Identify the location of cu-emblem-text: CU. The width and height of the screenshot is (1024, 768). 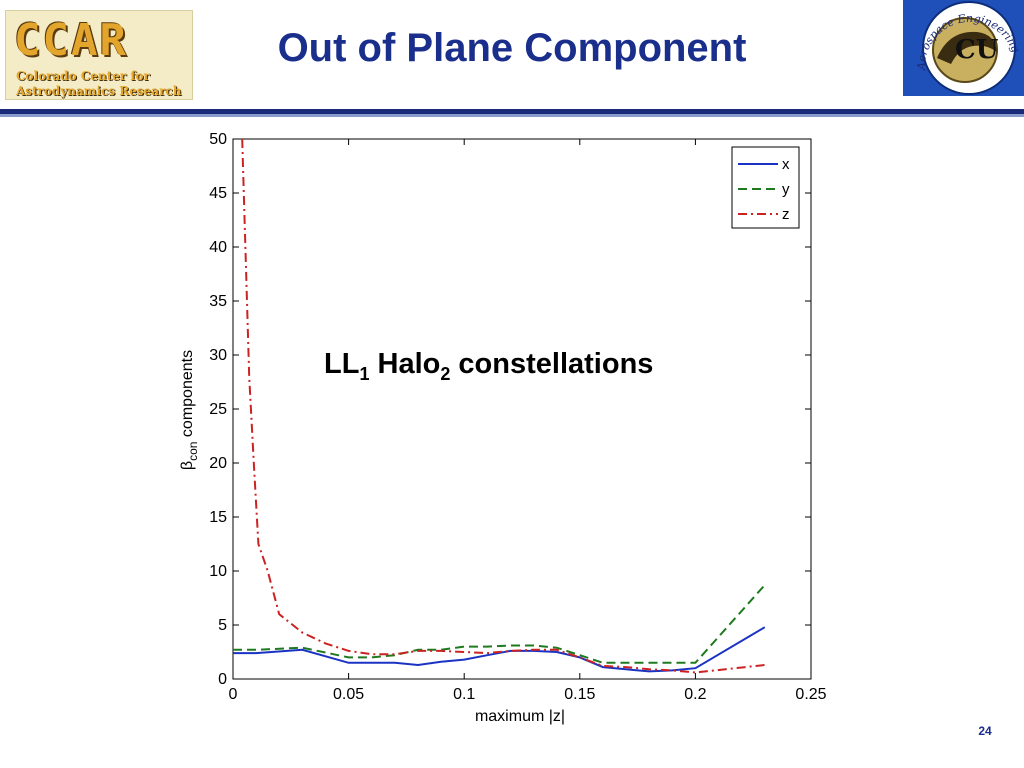
(977, 50).